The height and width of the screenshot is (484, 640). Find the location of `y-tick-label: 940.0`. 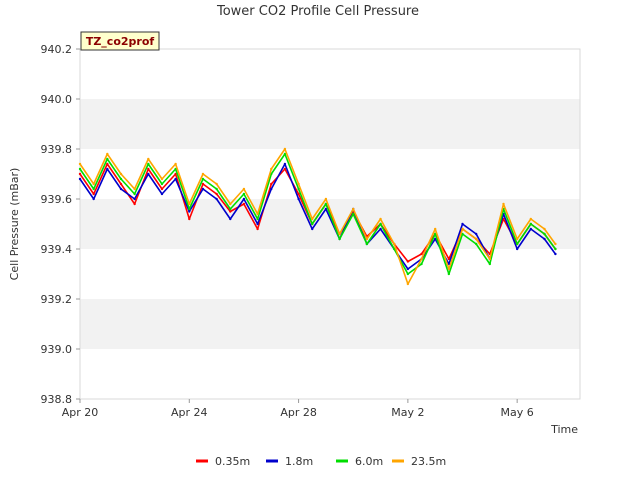

y-tick-label: 940.0 is located at coordinates (57, 99).